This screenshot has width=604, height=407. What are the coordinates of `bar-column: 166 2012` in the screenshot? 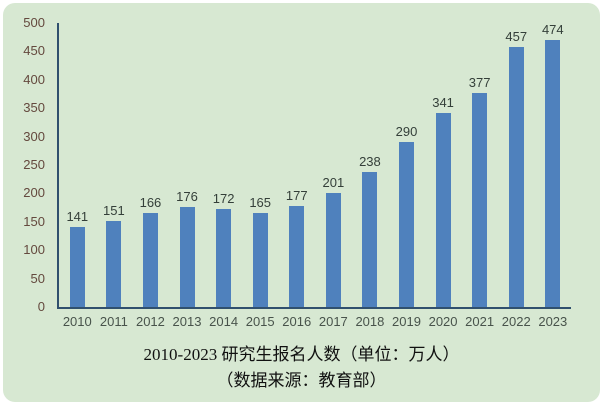 It's located at (150, 176).